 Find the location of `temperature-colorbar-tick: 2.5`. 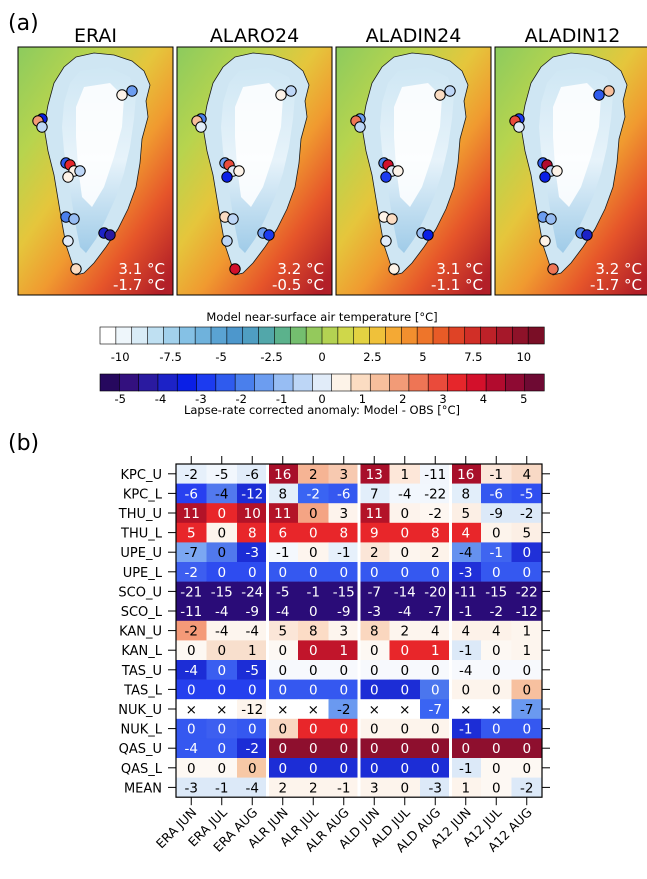

temperature-colorbar-tick: 2.5 is located at coordinates (372, 357).